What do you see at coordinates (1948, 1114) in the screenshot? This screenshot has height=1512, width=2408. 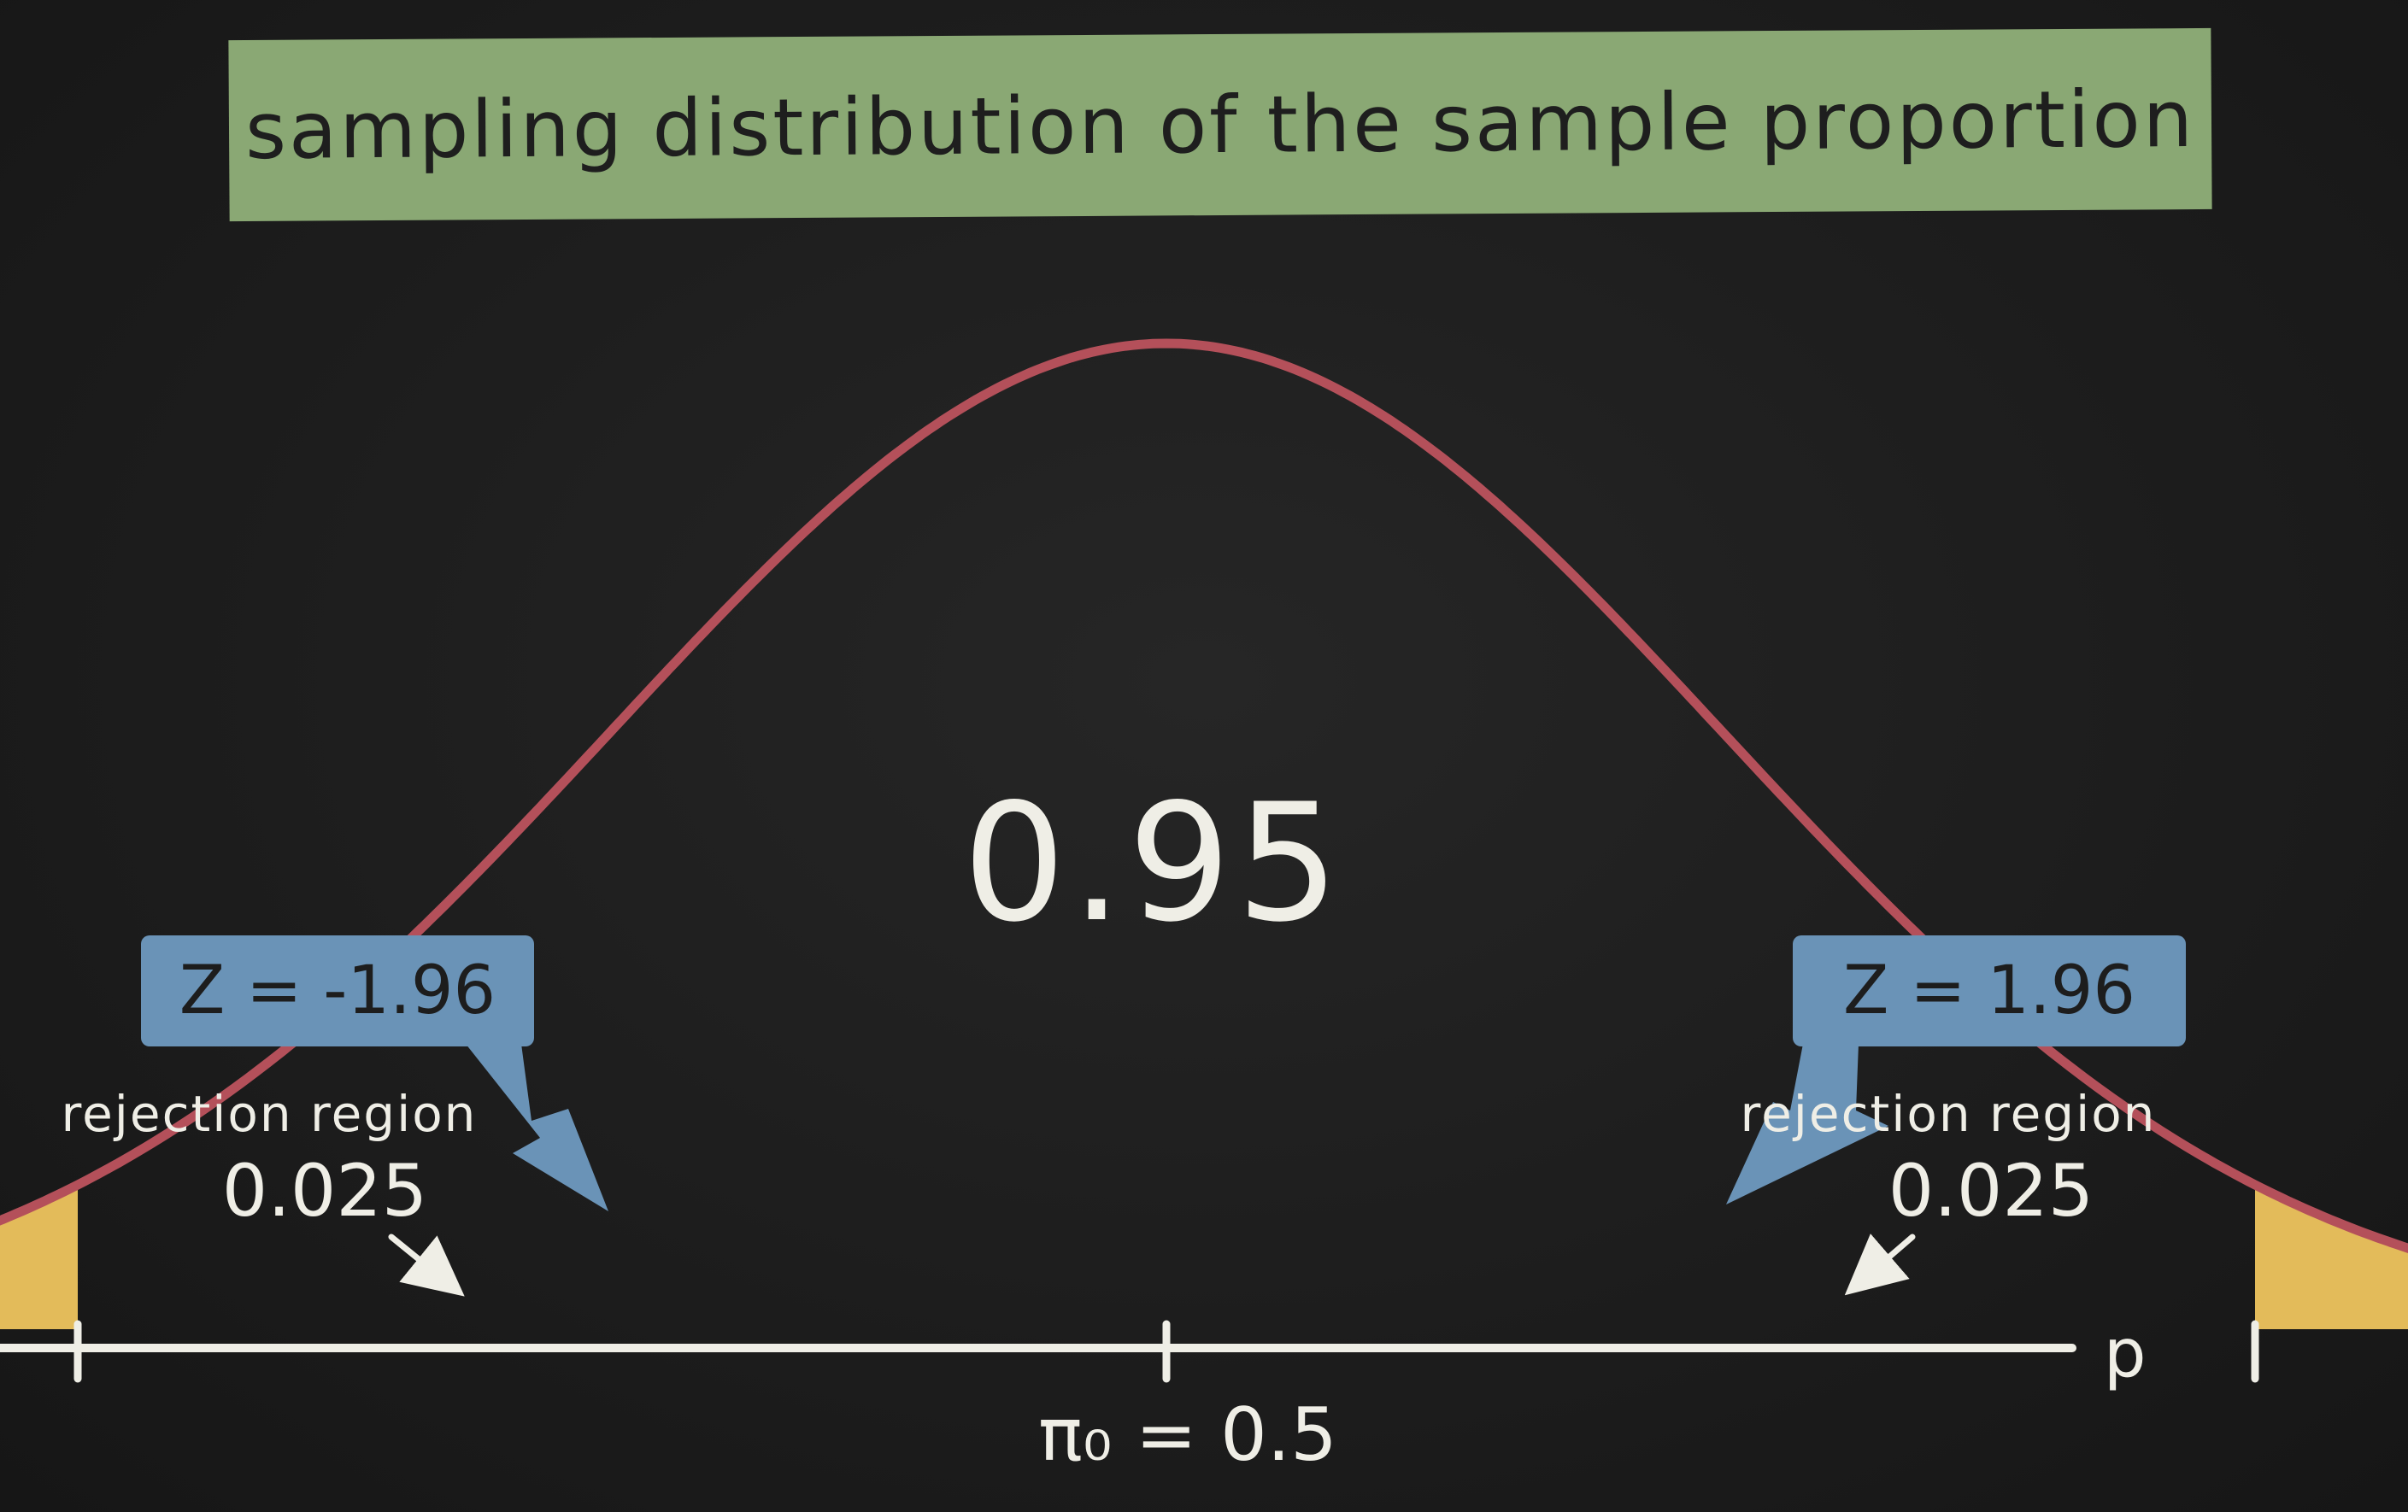 I see `right-rejection-region-label: rejection region` at bounding box center [1948, 1114].